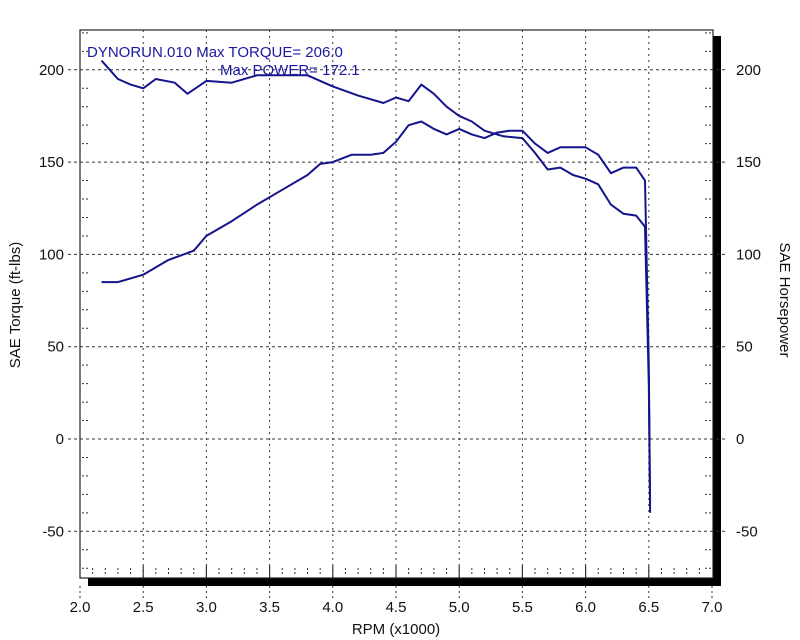  Describe the element at coordinates (648, 607) in the screenshot. I see `svg-text: 6.5` at that location.